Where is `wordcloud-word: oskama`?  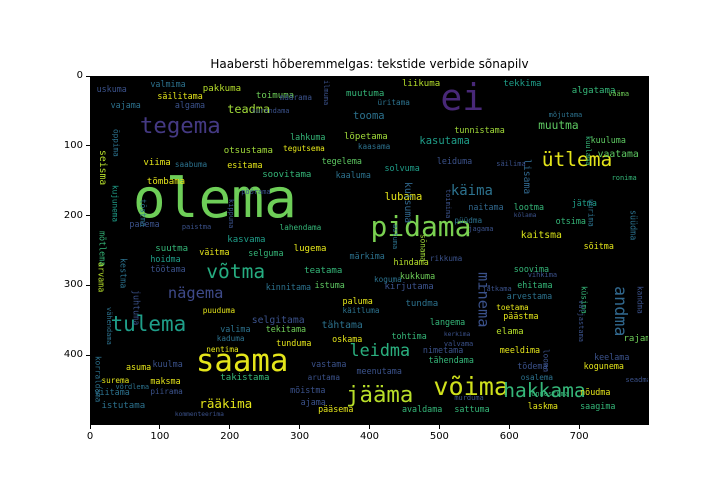 wordcloud-word: oskama is located at coordinates (347, 339).